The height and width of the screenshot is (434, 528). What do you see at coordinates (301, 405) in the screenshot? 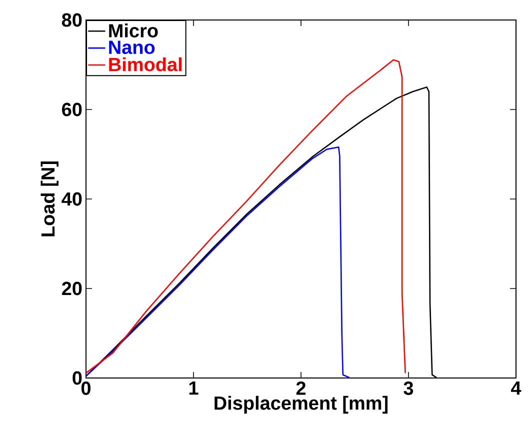
I see `x-axis-title: Displacement [mm]` at bounding box center [301, 405].